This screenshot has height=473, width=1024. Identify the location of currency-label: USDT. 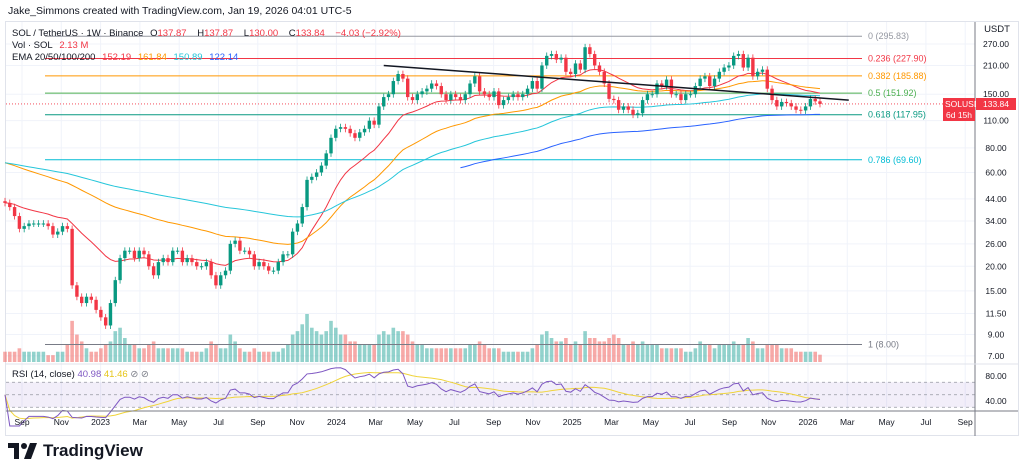
(997, 29).